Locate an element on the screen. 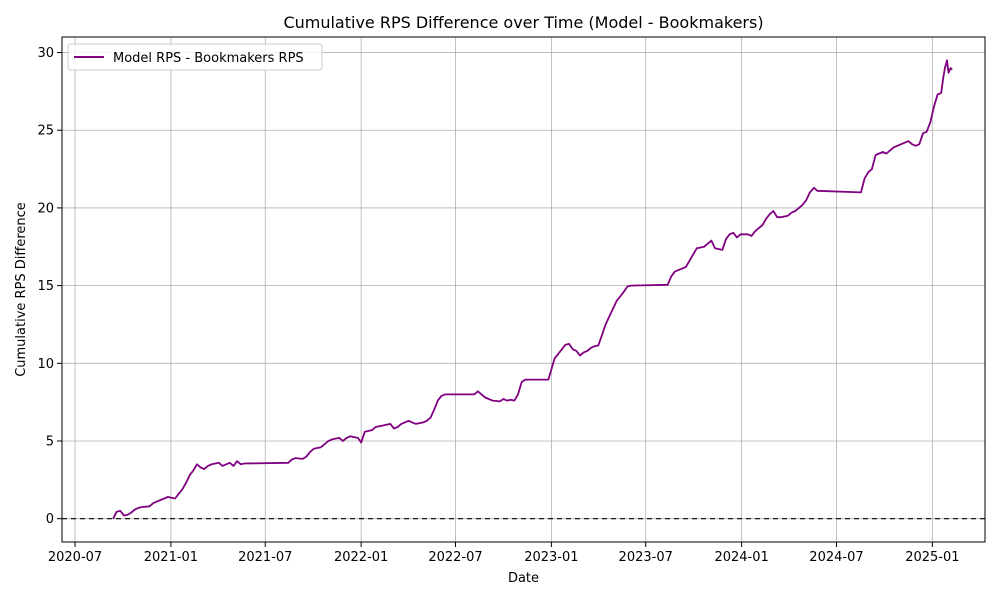 The image size is (1000, 600). x-tick-label: 2022-07 is located at coordinates (455, 557).